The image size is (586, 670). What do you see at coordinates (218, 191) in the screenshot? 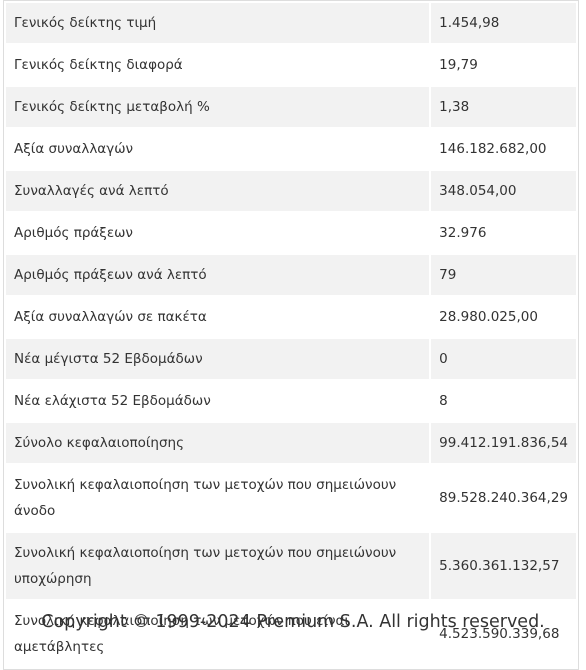
I see `row-label: Συναλλαγές ανά λεπτό` at bounding box center [218, 191].